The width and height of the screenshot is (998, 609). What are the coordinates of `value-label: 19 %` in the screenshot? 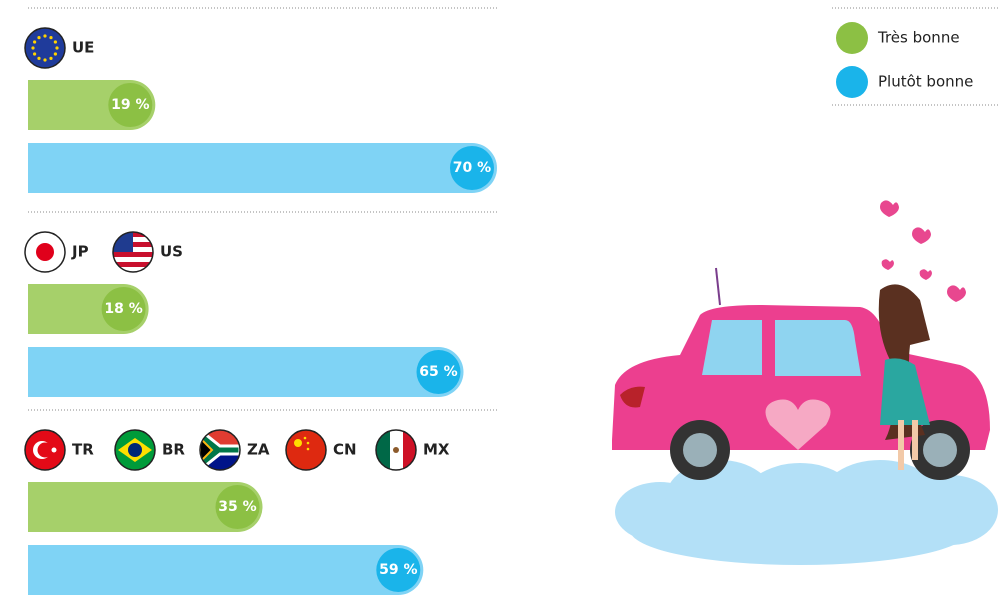 It's located at (130, 105).